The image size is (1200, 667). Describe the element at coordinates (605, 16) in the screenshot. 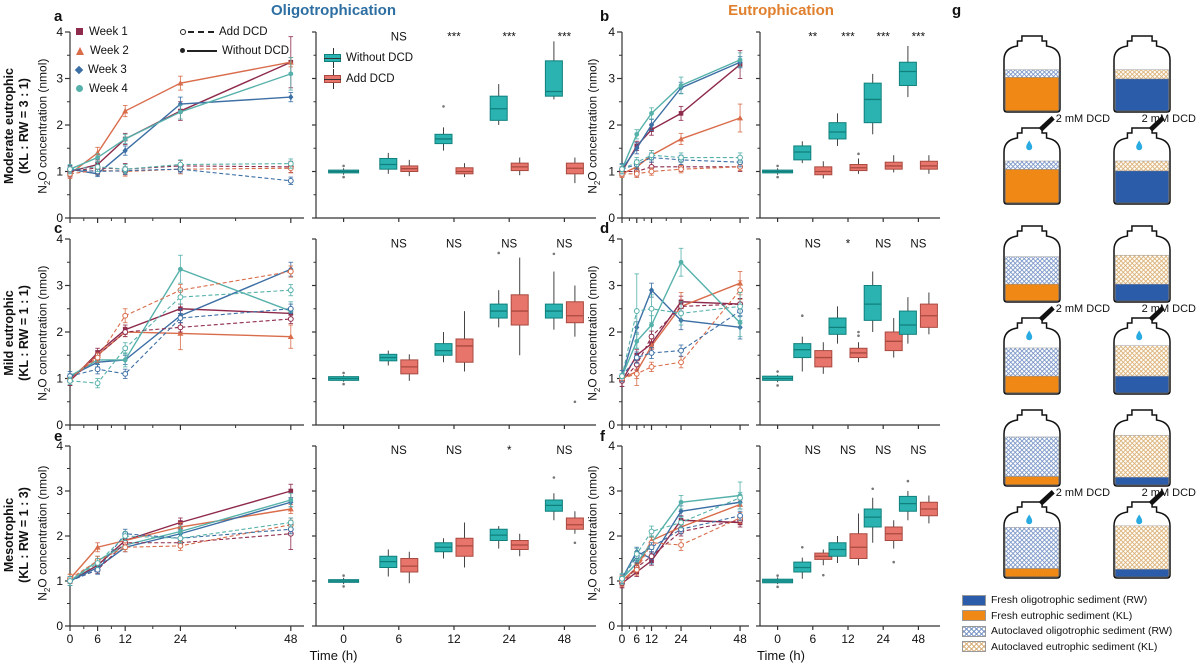

I see `panel-letter-b: b` at that location.